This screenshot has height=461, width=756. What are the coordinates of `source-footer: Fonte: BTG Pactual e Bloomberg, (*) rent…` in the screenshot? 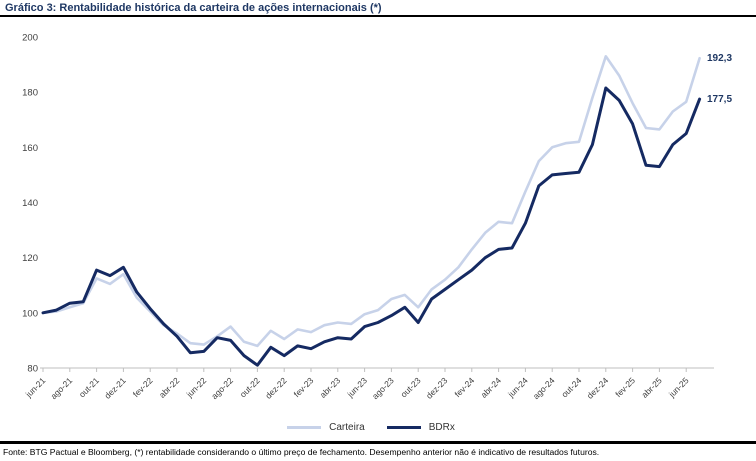 It's located at (378, 449).